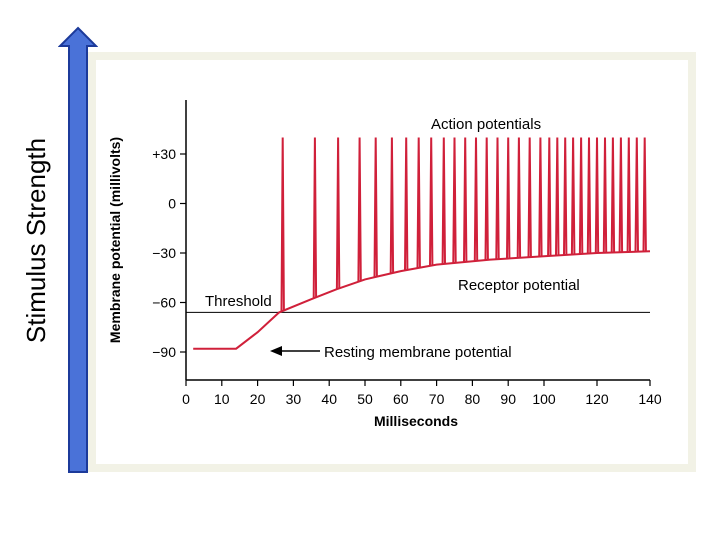  Describe the element at coordinates (486, 124) in the screenshot. I see `action-potentials-annotation: Action potentials` at that location.